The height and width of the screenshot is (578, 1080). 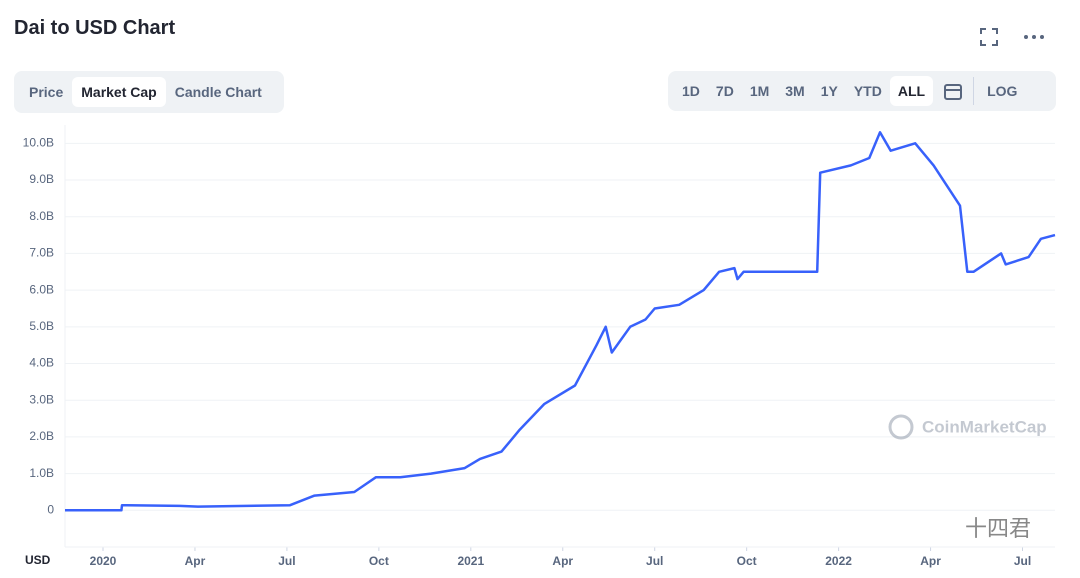 What do you see at coordinates (41, 326) in the screenshot?
I see `y-tick-label: 5.0B` at bounding box center [41, 326].